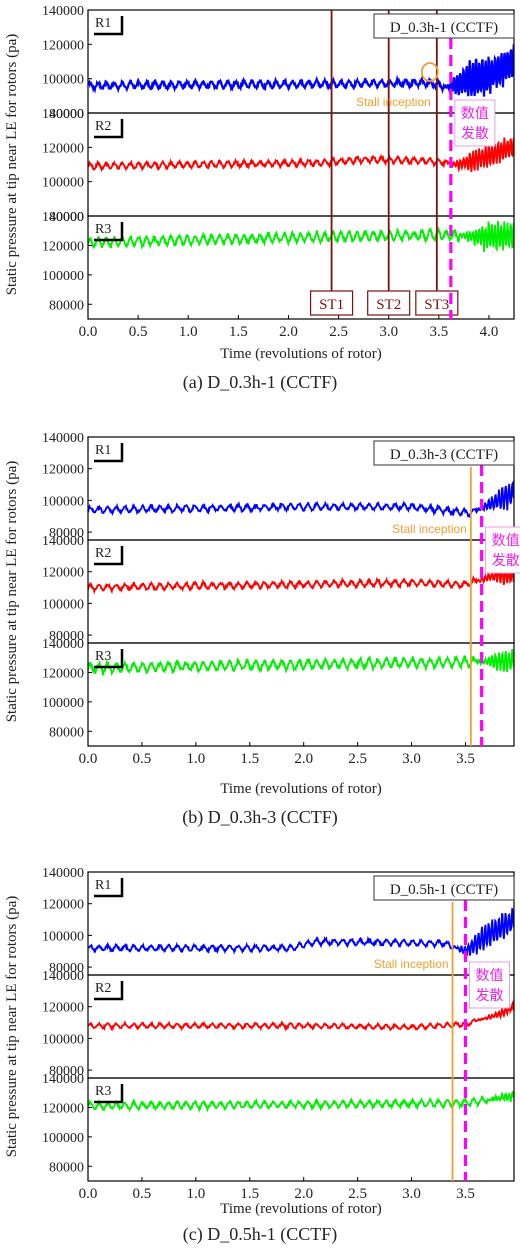 This screenshot has width=520, height=1253. Describe the element at coordinates (88, 332) in the screenshot. I see `x-tick-label: 0.0` at that location.